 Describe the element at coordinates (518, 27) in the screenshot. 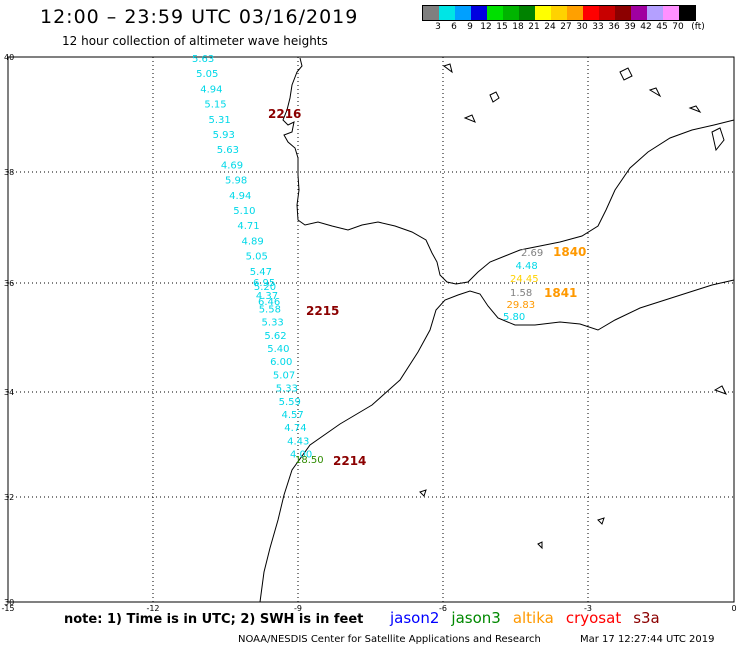

I see `legend-tick-label: 18` at that location.